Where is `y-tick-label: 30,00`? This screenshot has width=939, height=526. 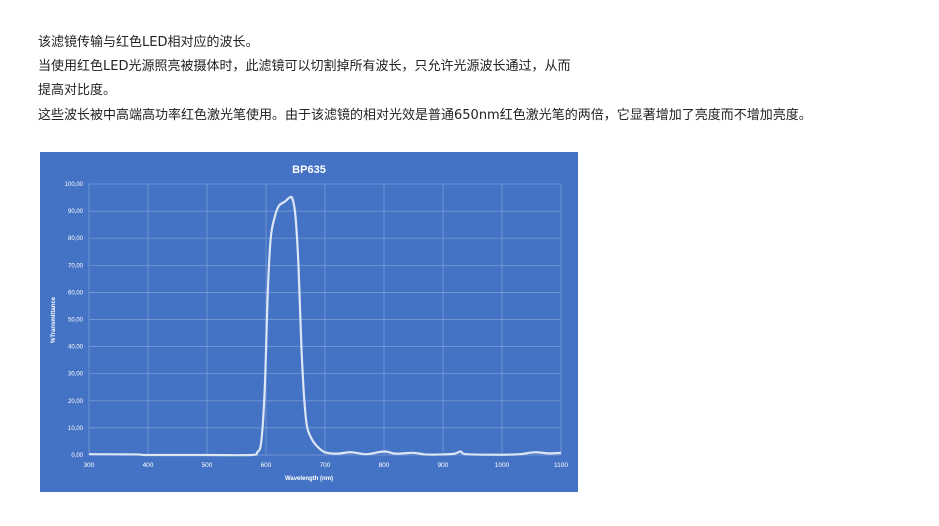 y-tick-label: 30,00 is located at coordinates (76, 375).